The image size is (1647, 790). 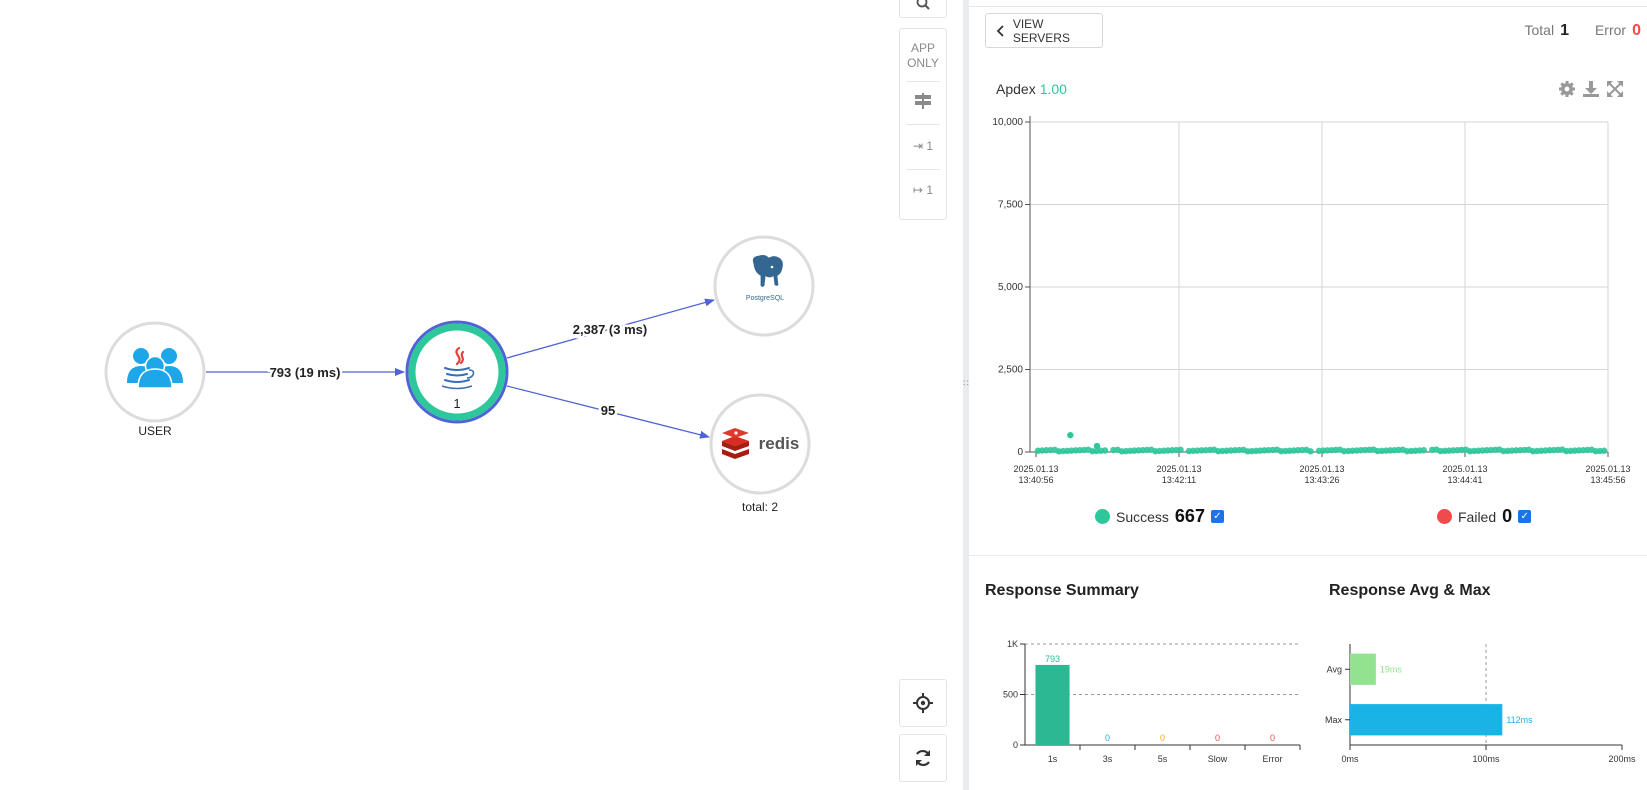 I want to click on legend-failed: Failed 0 ✓, so click(x=1484, y=516).